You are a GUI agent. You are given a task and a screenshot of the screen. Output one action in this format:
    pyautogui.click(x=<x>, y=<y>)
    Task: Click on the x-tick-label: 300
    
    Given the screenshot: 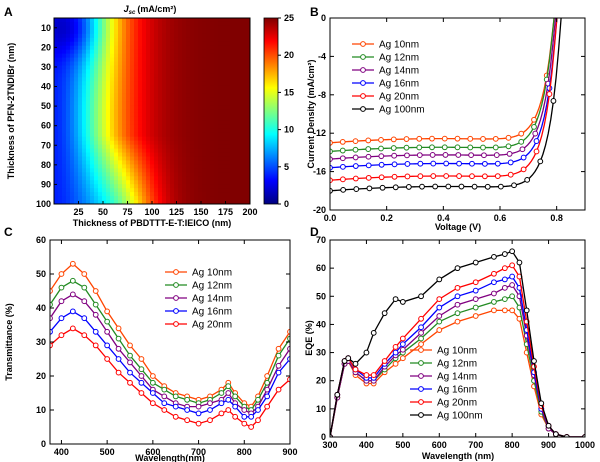 What is the action you would take?
    pyautogui.click(x=329, y=445)
    